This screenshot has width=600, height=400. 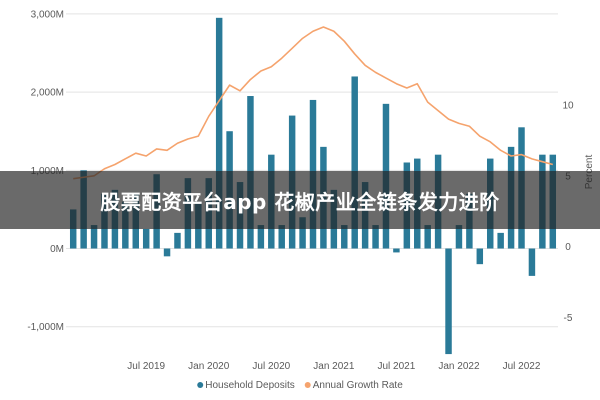 I want to click on x-tick-label: Jul 2020, so click(x=271, y=366).